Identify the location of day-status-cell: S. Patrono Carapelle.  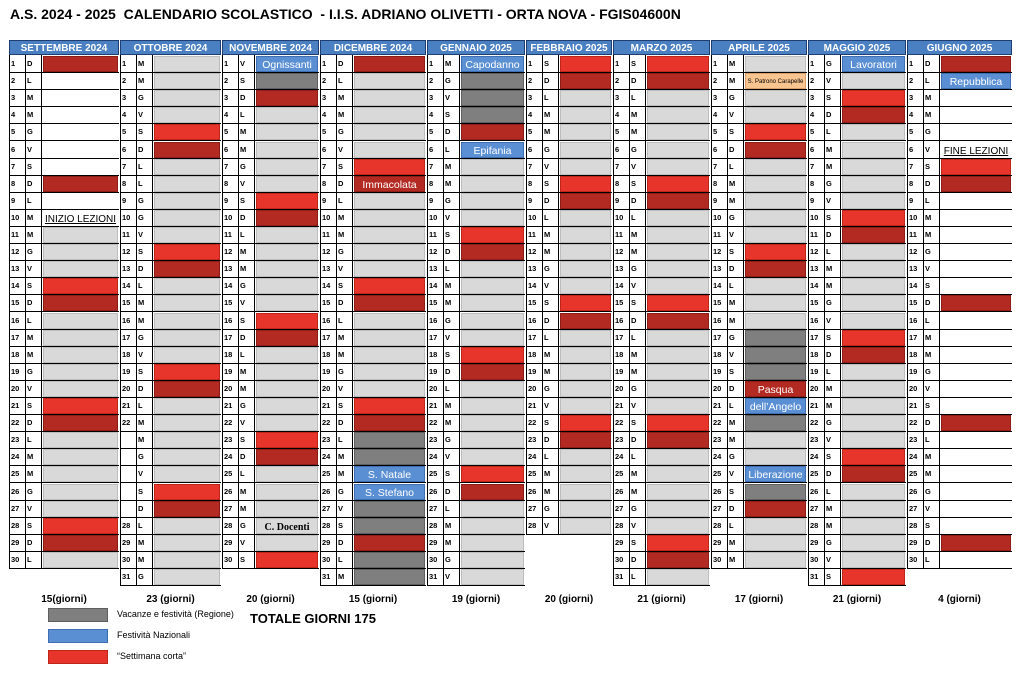
(775, 81).